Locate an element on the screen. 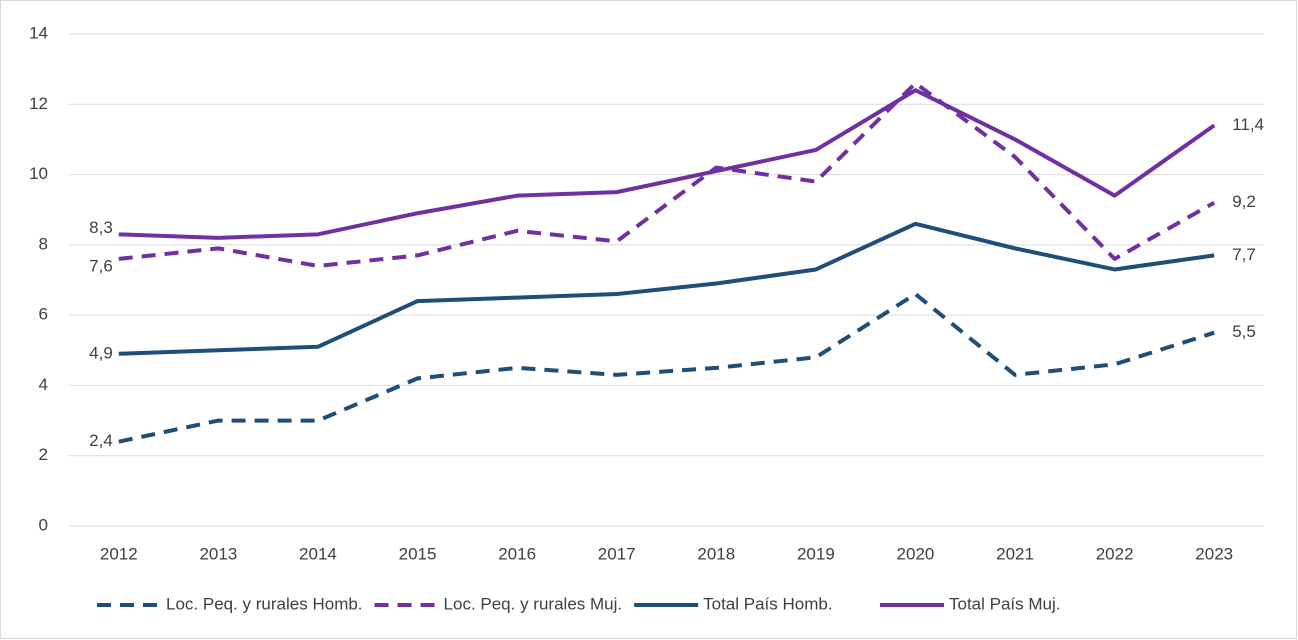 This screenshot has width=1298, height=640. x-tick-label: 2012 is located at coordinates (119, 553).